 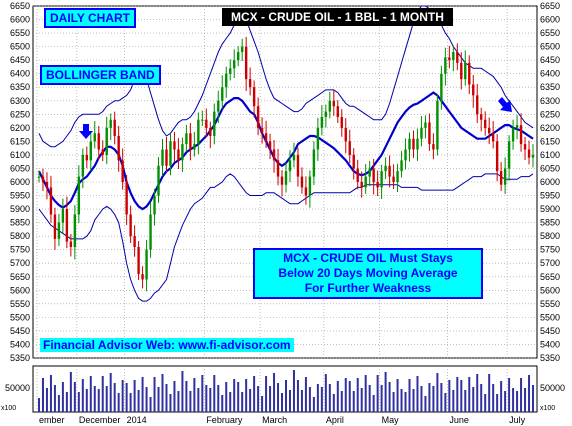 I want to click on volume-unit-right: x100, so click(x=547, y=408).